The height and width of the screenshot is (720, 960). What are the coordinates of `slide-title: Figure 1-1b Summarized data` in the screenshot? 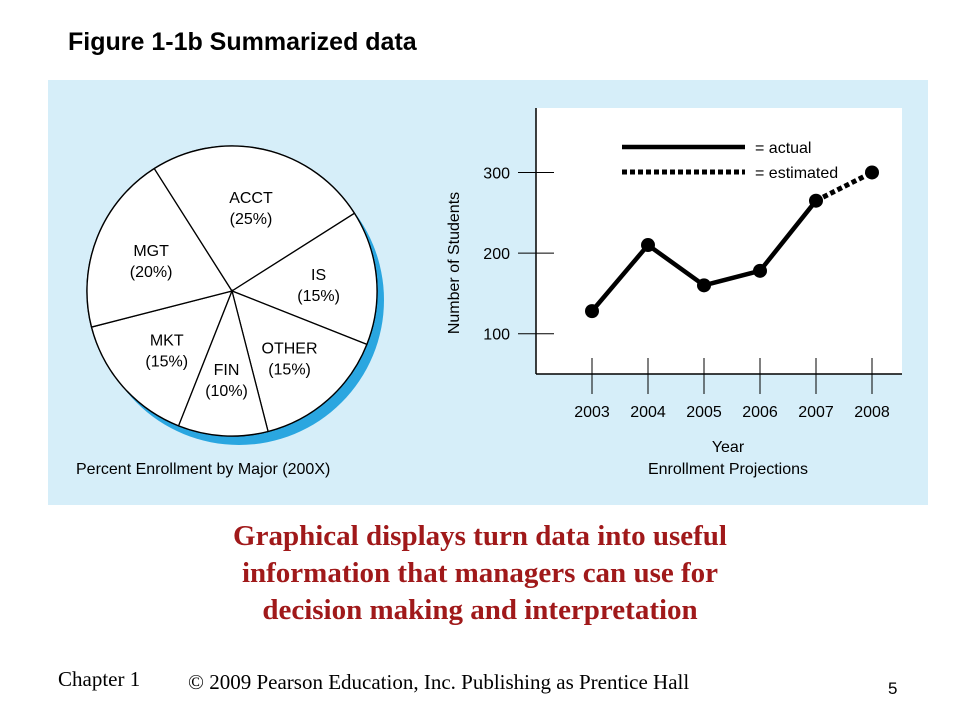 It's located at (242, 42).